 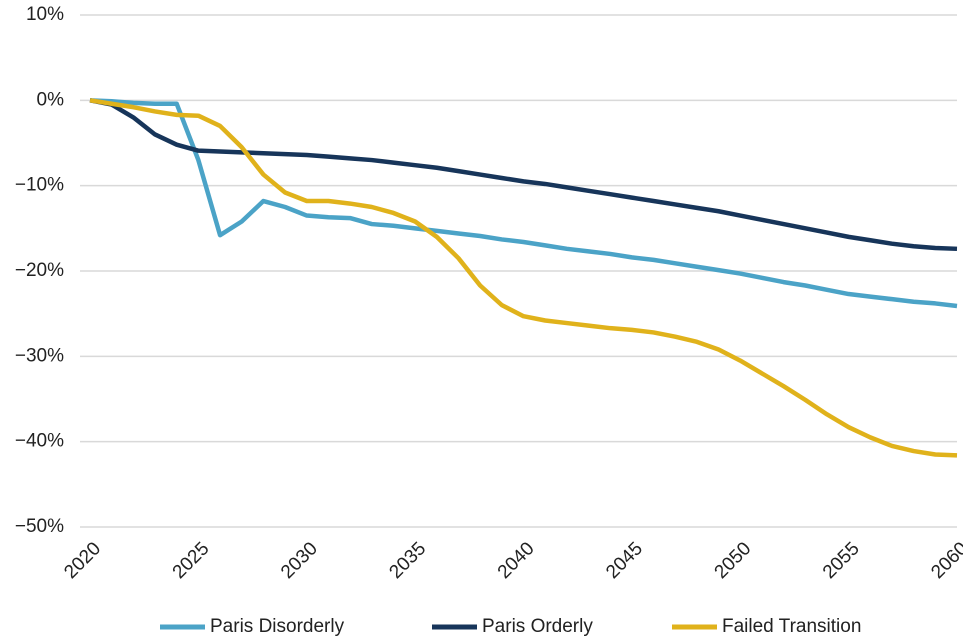 What do you see at coordinates (51, 99) in the screenshot?
I see `y-tick-label: 0%` at bounding box center [51, 99].